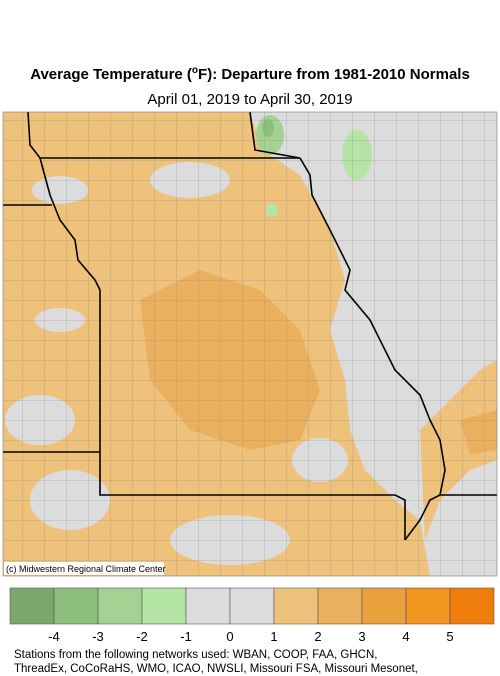  I want to click on legend-tick-label: 2, so click(317, 636).